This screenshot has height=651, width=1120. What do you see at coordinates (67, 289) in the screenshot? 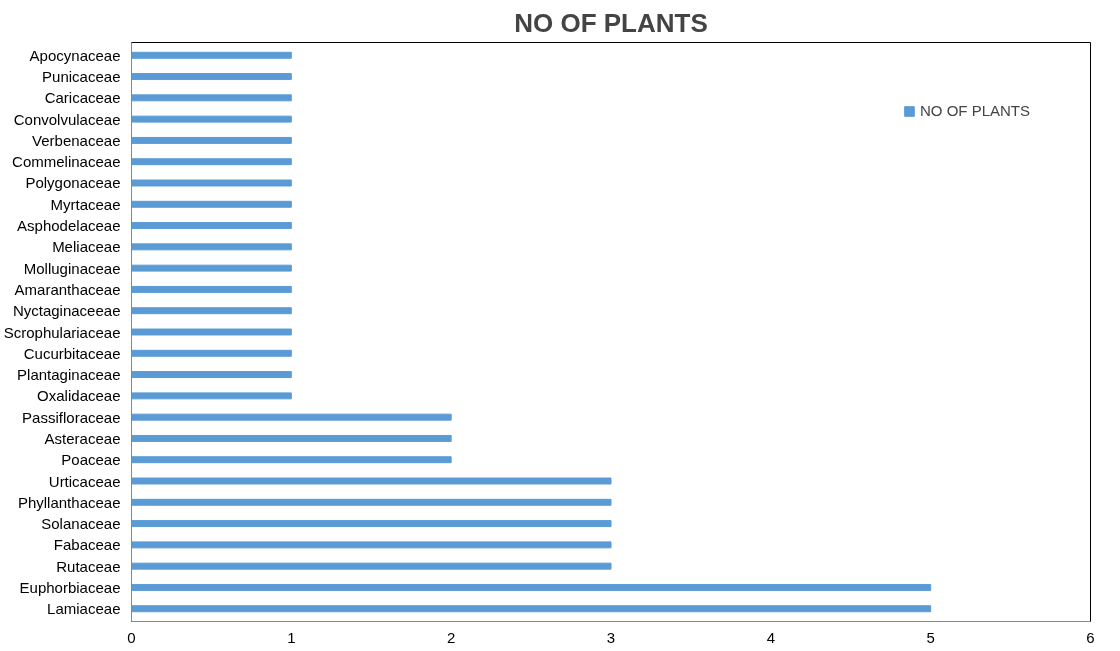
I see `y-tick-label: Amaranthaceae` at bounding box center [67, 289].